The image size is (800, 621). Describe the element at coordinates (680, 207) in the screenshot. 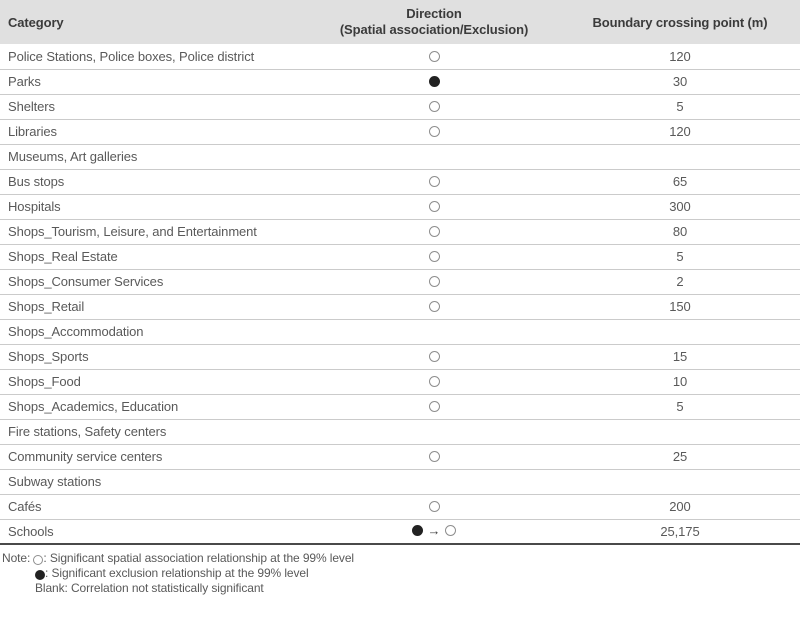

I see `boundary-cell: 300` at that location.